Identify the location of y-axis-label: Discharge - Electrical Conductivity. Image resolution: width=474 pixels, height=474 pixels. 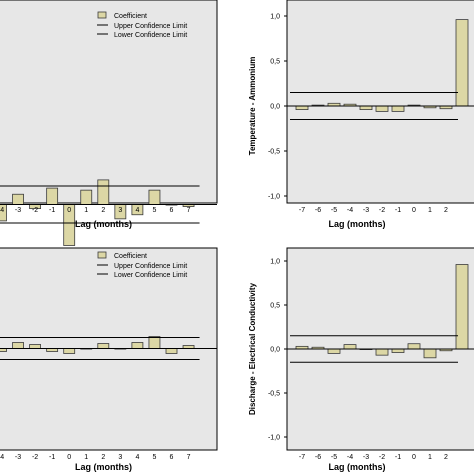
(252, 348).